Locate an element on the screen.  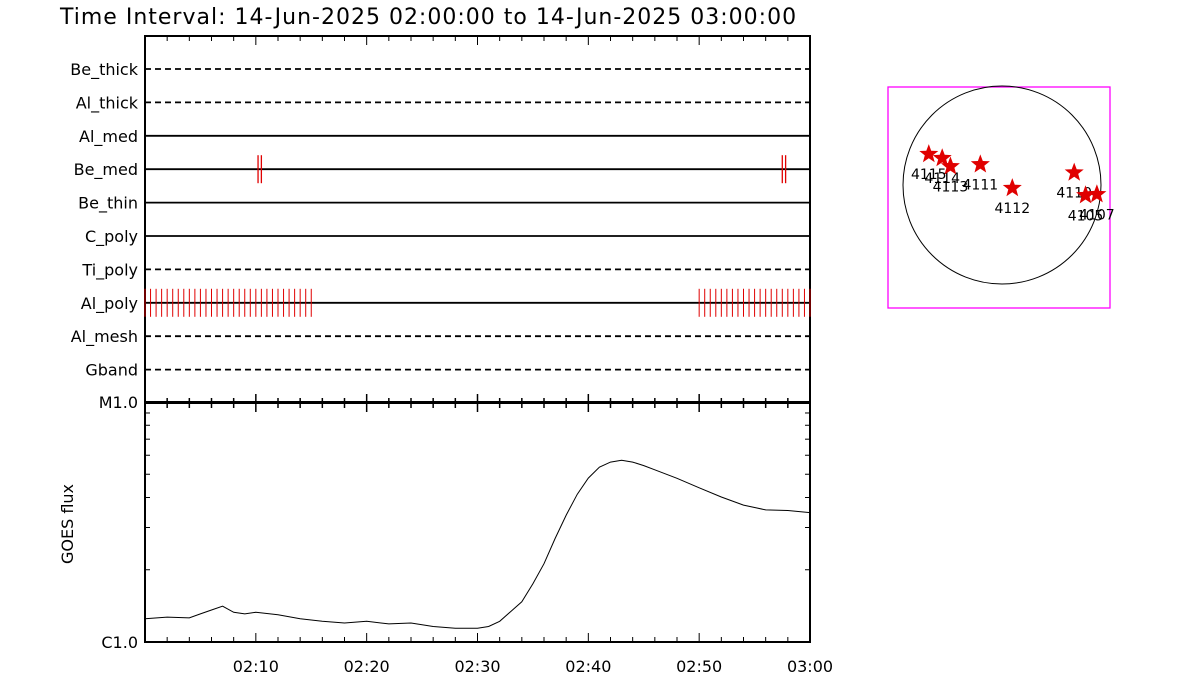
row-label: C_poly is located at coordinates (111, 237).